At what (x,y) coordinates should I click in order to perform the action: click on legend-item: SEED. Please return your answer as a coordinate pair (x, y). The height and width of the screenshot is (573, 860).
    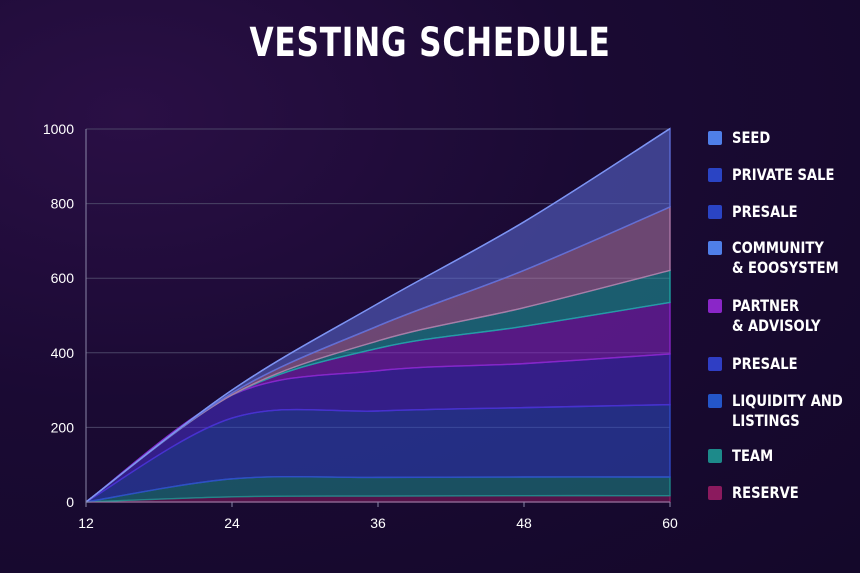
    Looking at the image, I should click on (784, 138).